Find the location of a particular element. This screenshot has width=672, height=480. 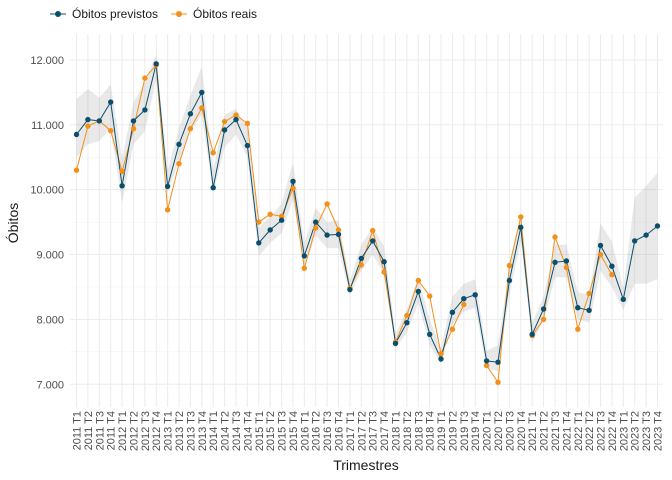

x-tick-label: 2020 T2 is located at coordinates (499, 431).